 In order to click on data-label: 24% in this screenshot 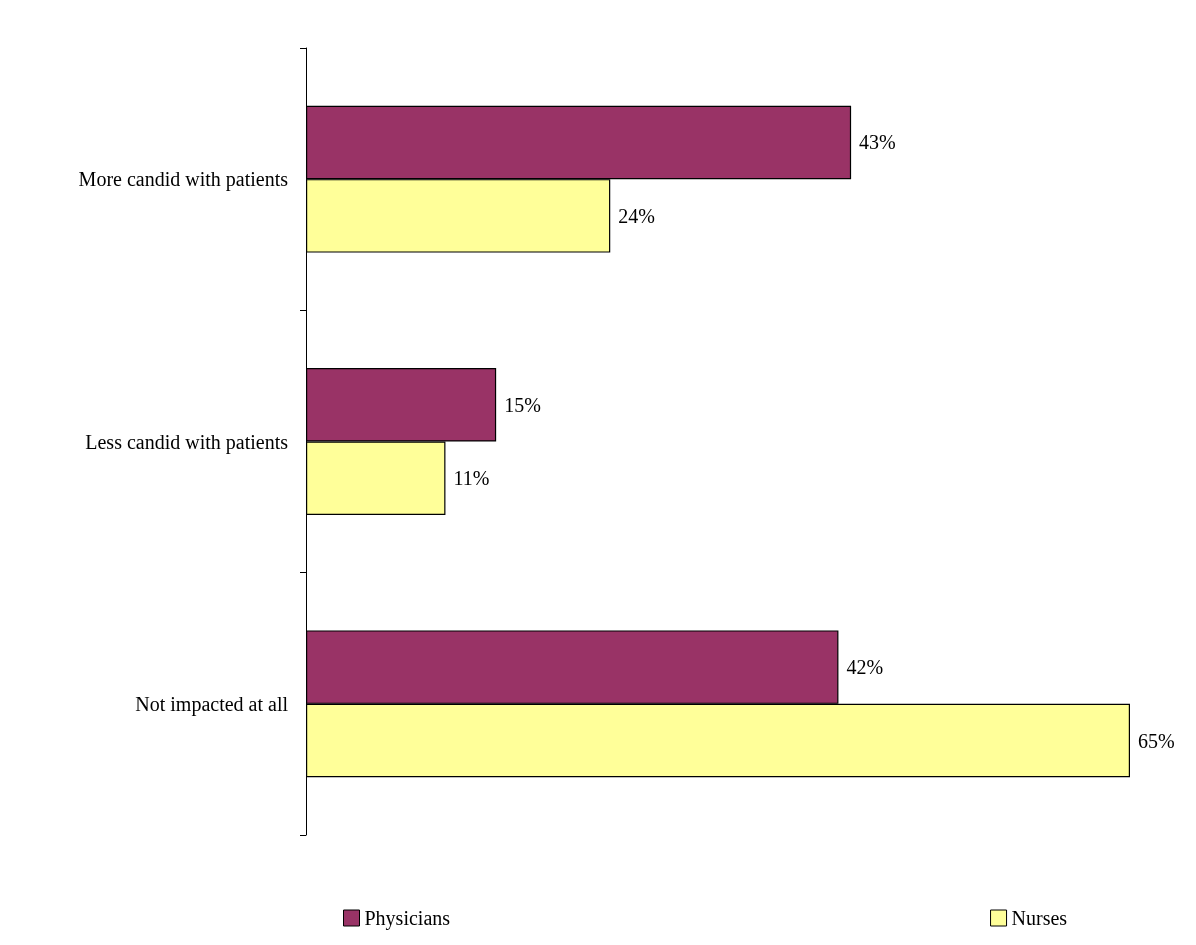, I will do `click(636, 215)`.